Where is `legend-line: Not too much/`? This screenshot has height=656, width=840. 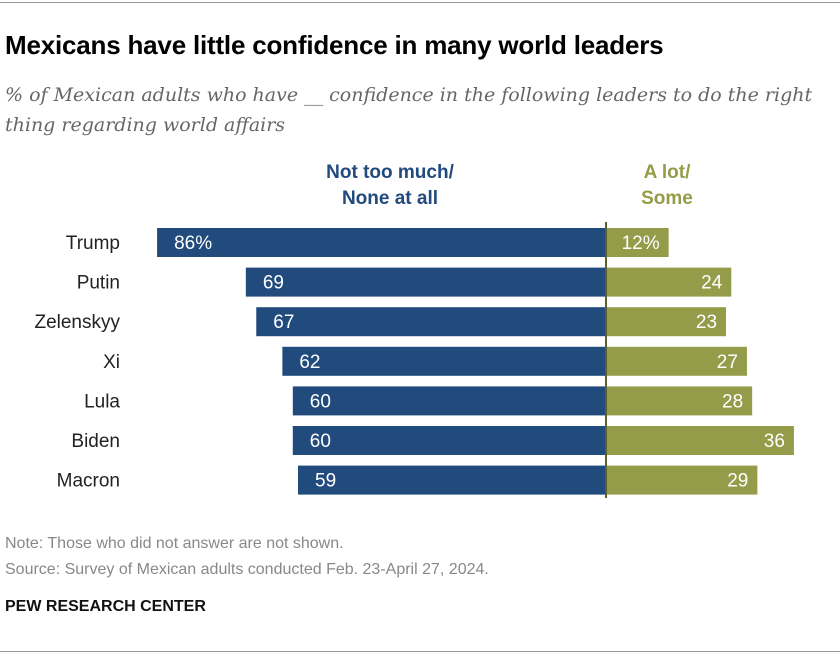 legend-line: Not too much/ is located at coordinates (390, 172).